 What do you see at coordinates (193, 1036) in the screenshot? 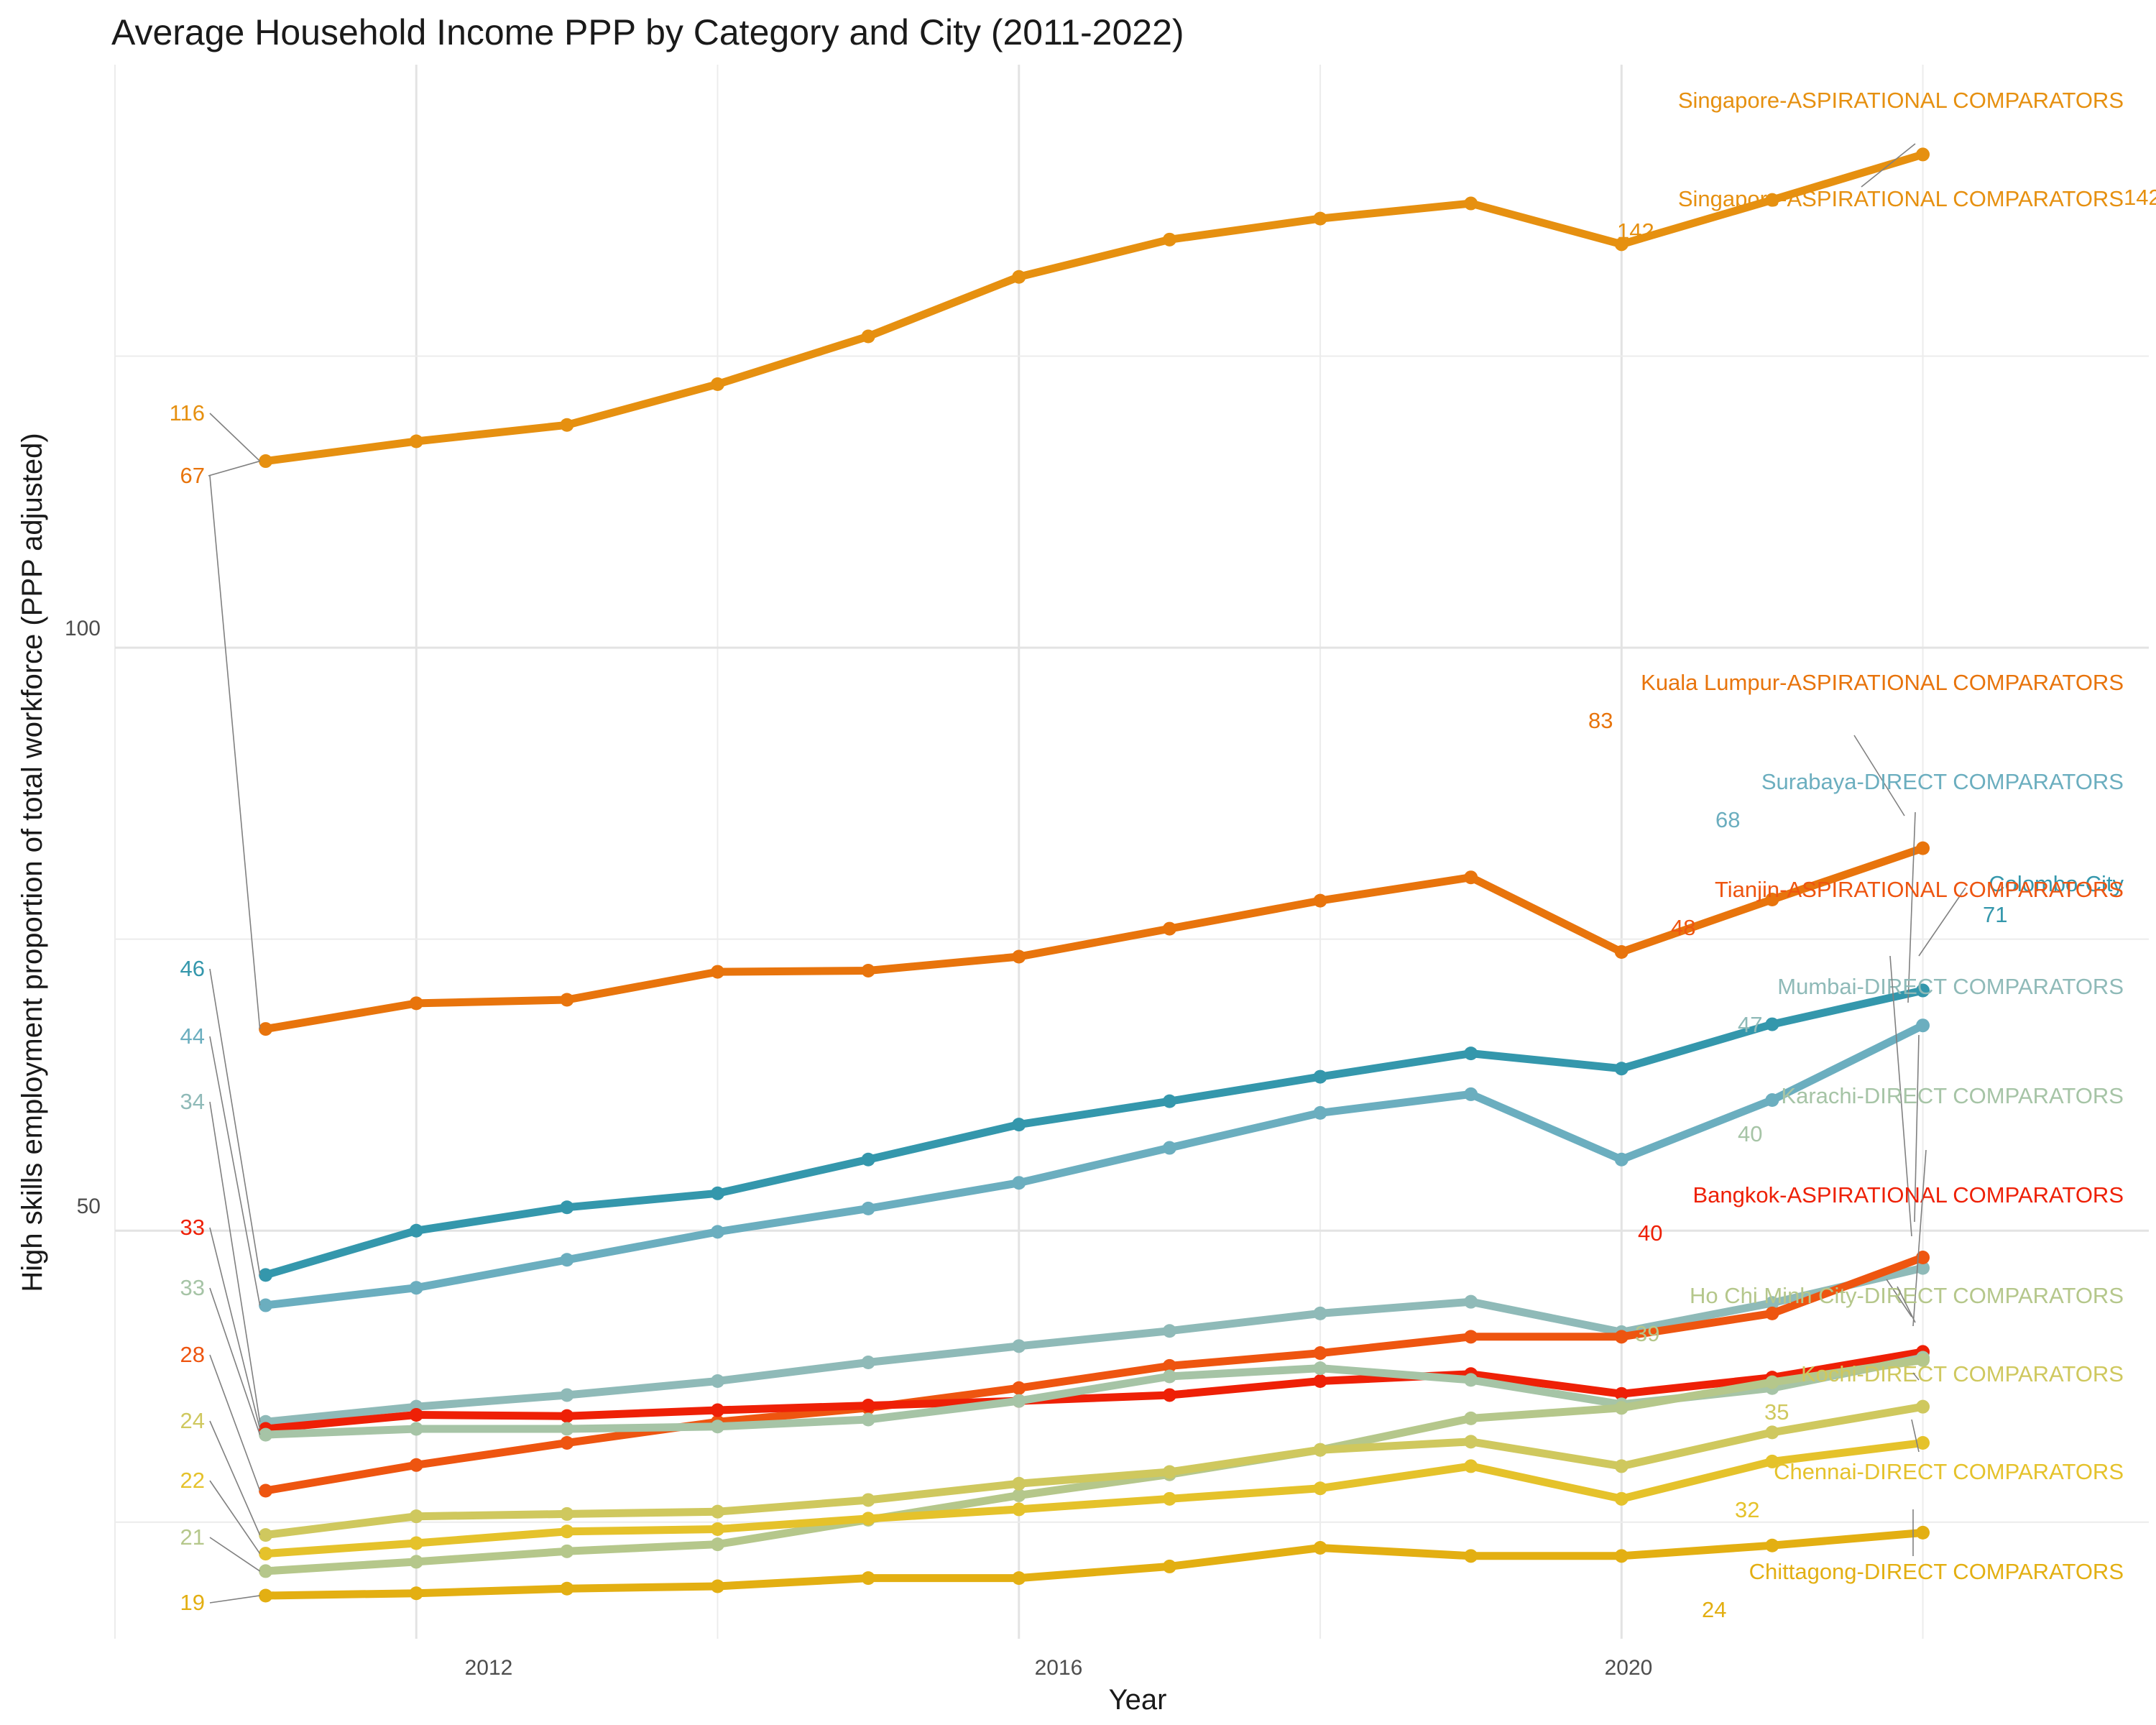
I see `start-value-label: 44` at bounding box center [193, 1036].